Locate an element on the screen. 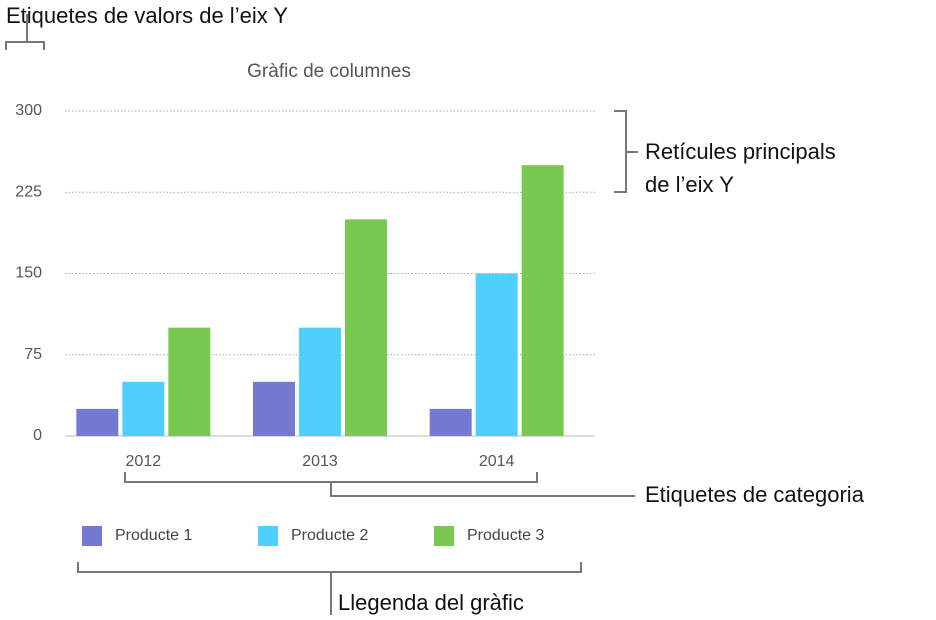 The width and height of the screenshot is (936, 620). legend-label: Producte 2 is located at coordinates (329, 535).